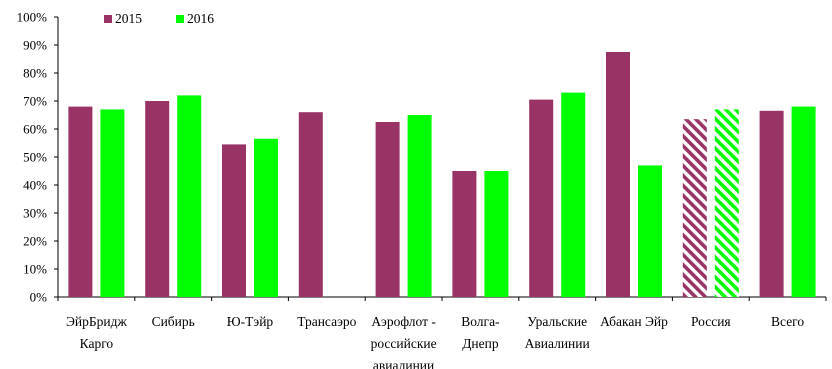 Image resolution: width=832 pixels, height=369 pixels. I want to click on y-tick-label: 70%, so click(35, 101).